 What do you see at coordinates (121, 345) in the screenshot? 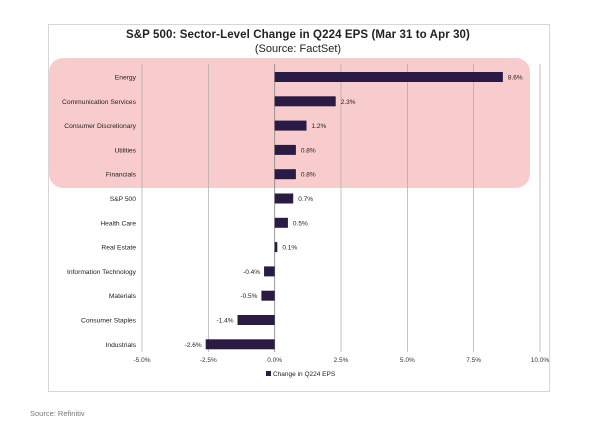
I see `category-label: Industrials` at bounding box center [121, 345].